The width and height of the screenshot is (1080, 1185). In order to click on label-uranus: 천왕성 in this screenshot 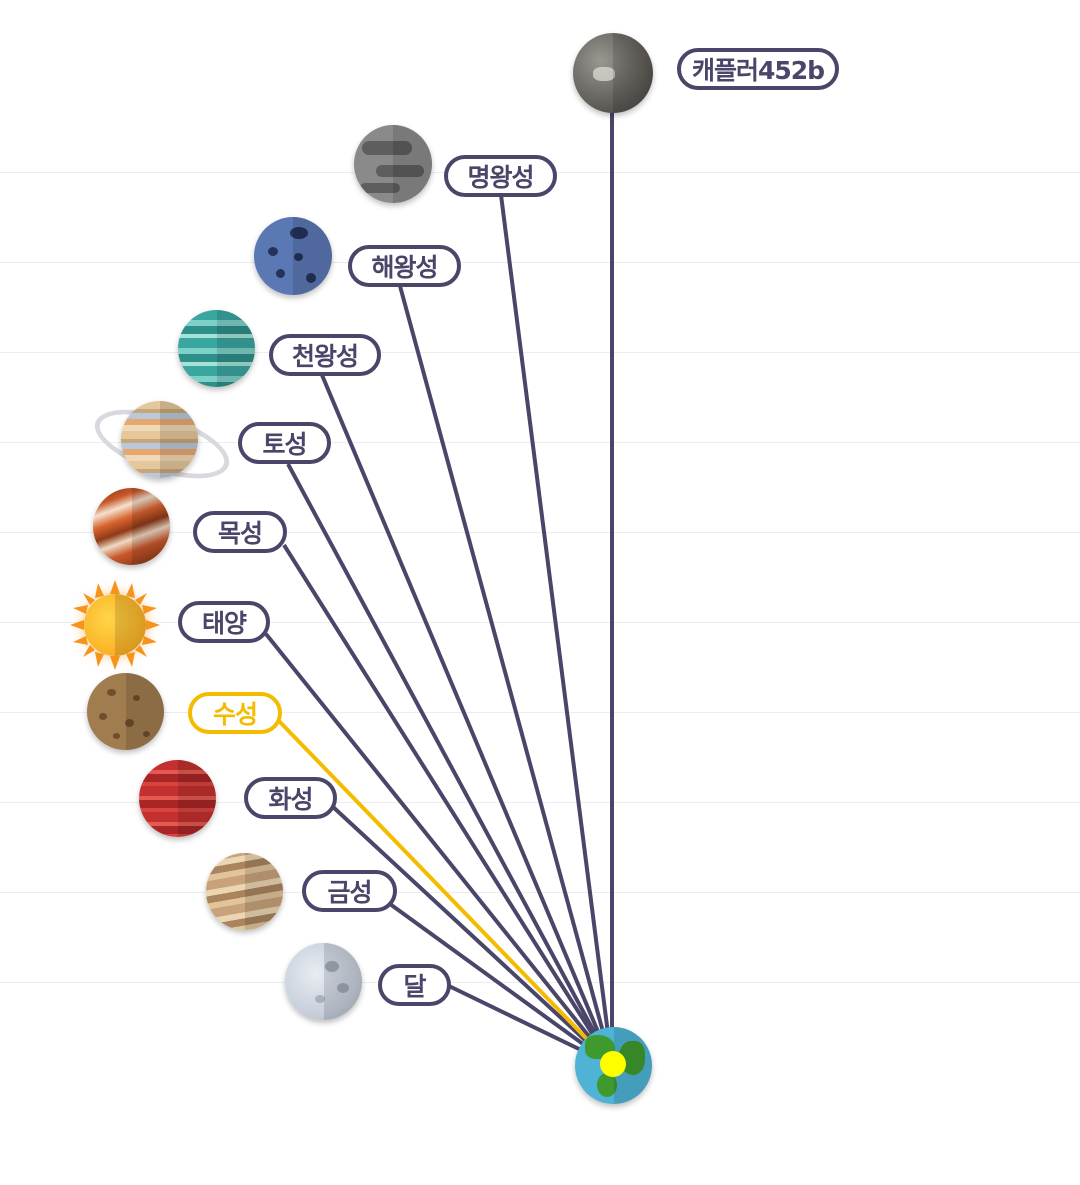, I will do `click(325, 355)`.